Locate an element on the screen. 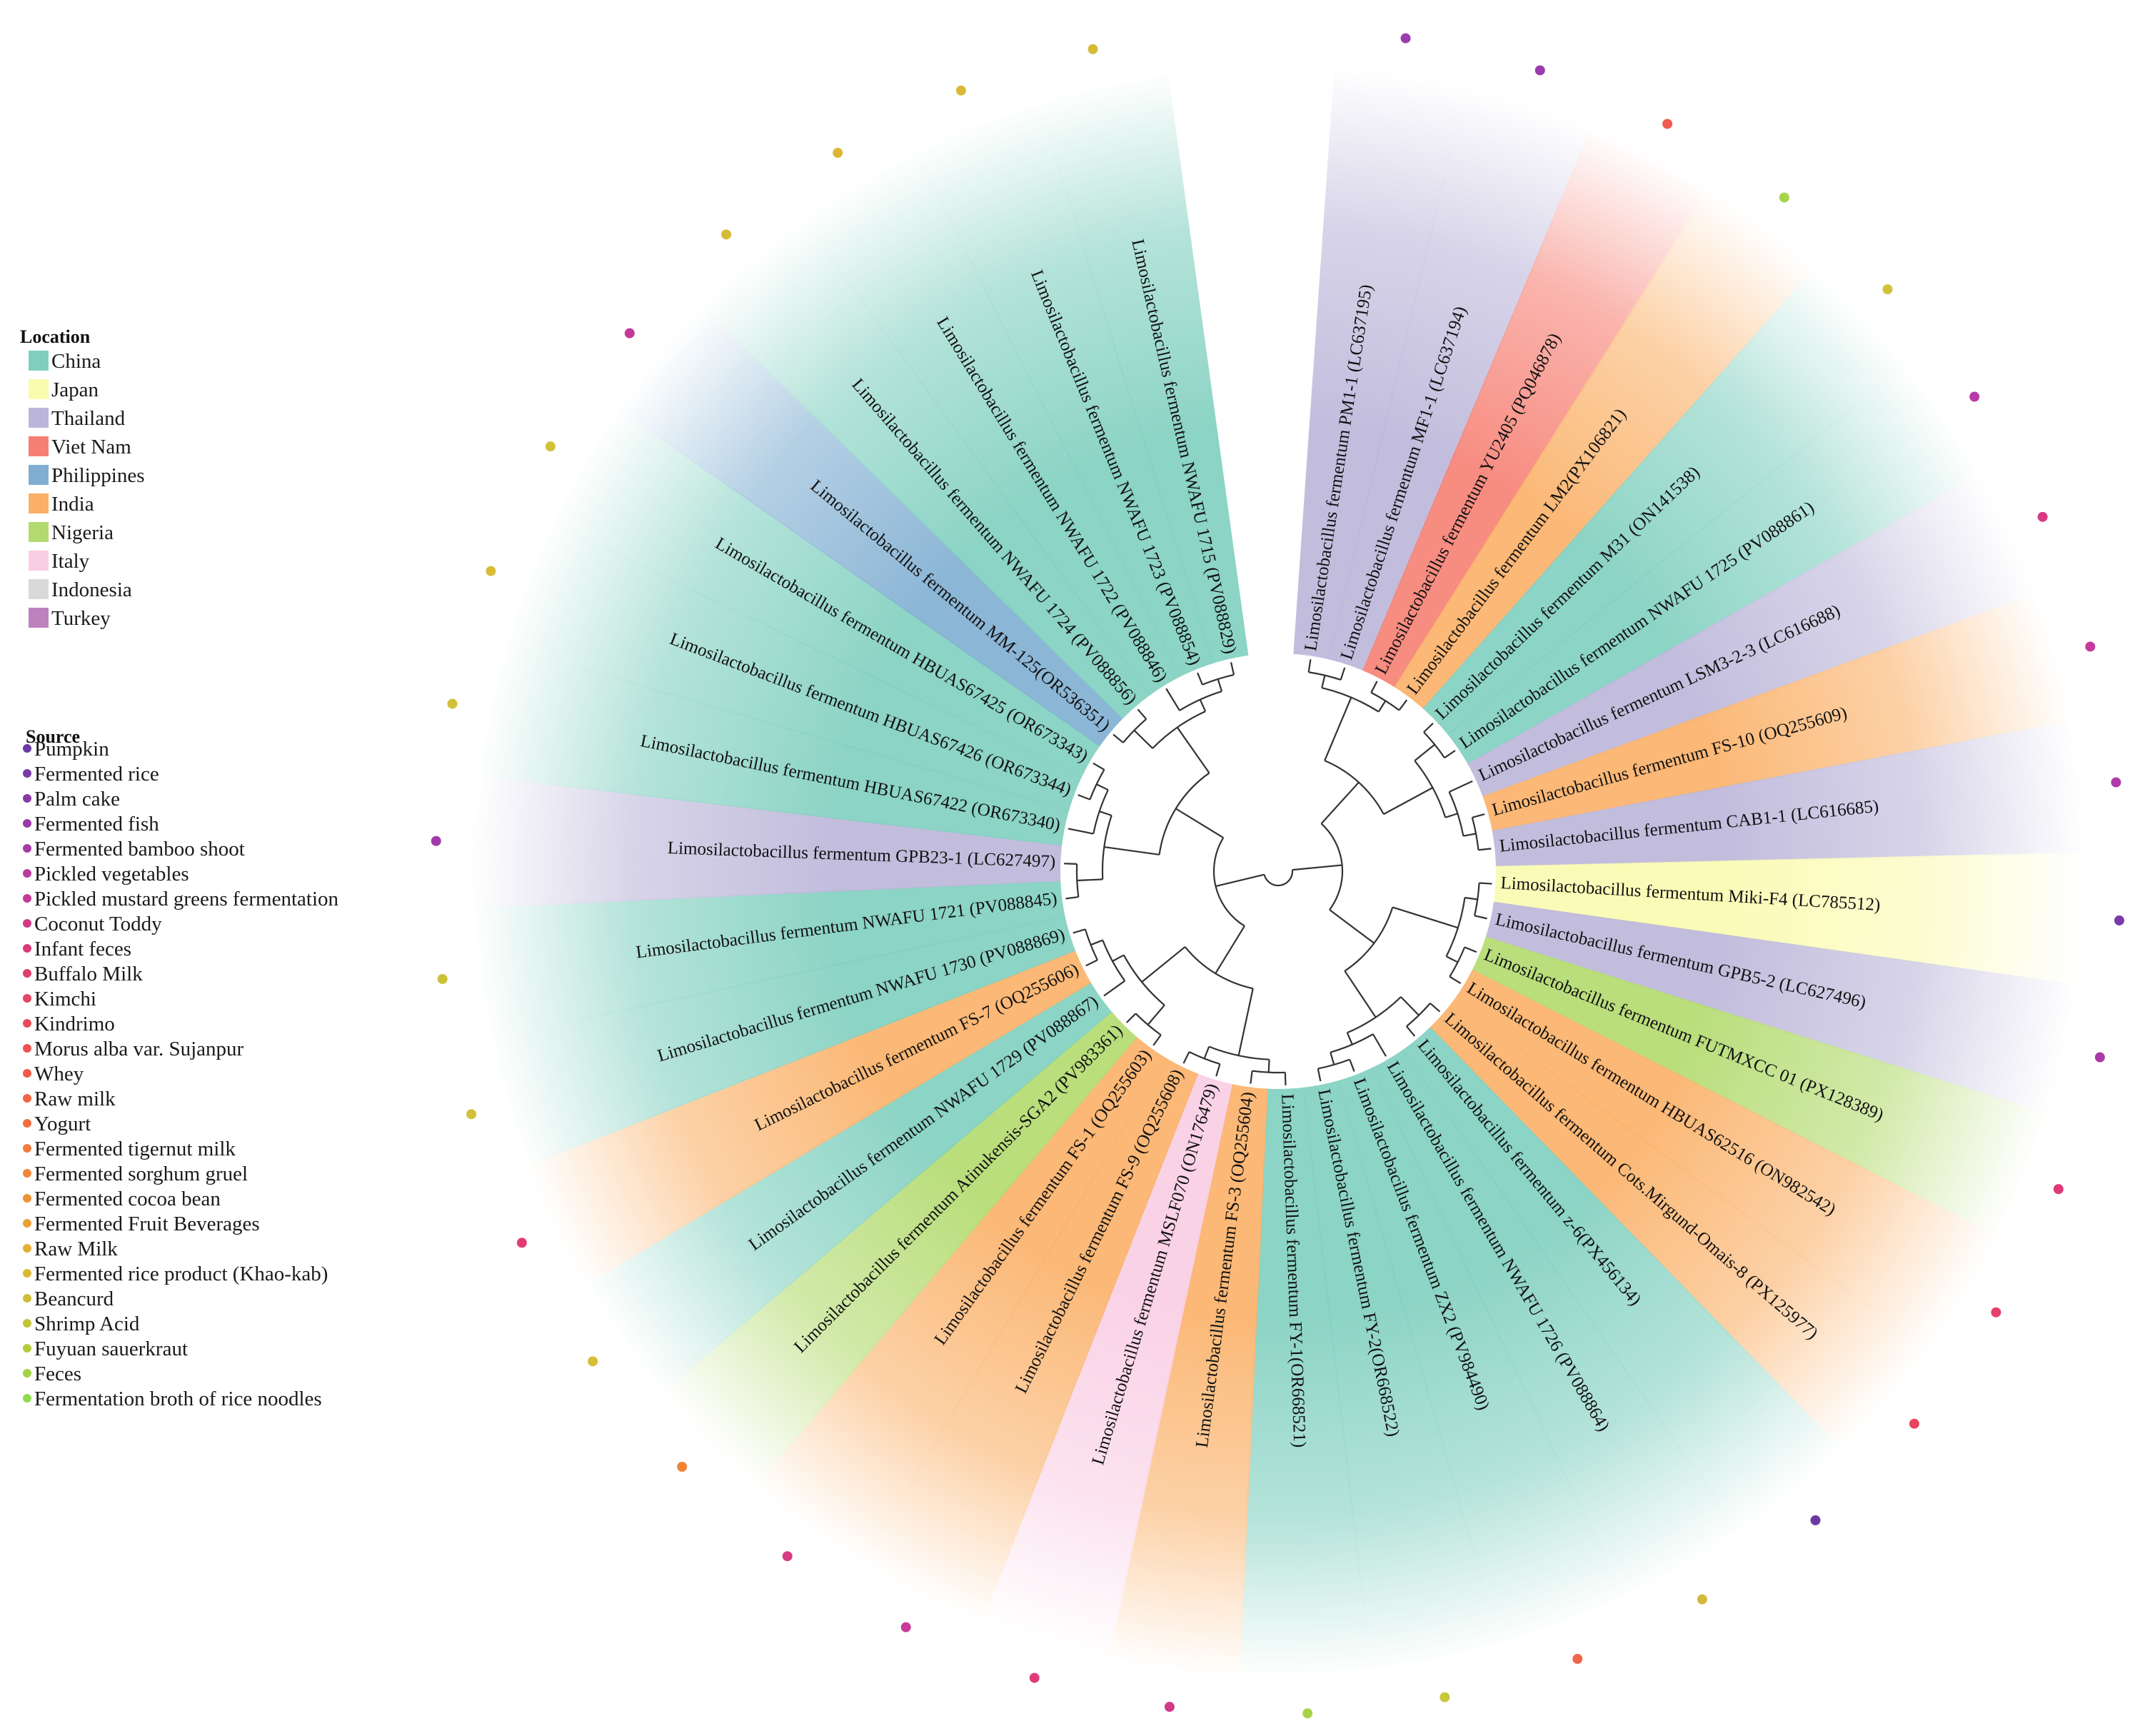 Image resolution: width=2140 pixels, height=1736 pixels. location-legend-label: Turkey is located at coordinates (81, 618).